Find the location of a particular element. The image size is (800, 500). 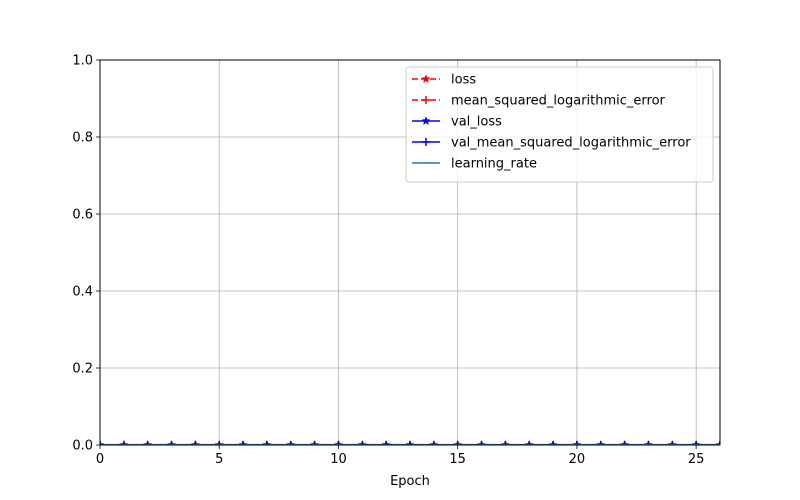

legend-entry: mean_squared_logarithmic_error is located at coordinates (539, 101).